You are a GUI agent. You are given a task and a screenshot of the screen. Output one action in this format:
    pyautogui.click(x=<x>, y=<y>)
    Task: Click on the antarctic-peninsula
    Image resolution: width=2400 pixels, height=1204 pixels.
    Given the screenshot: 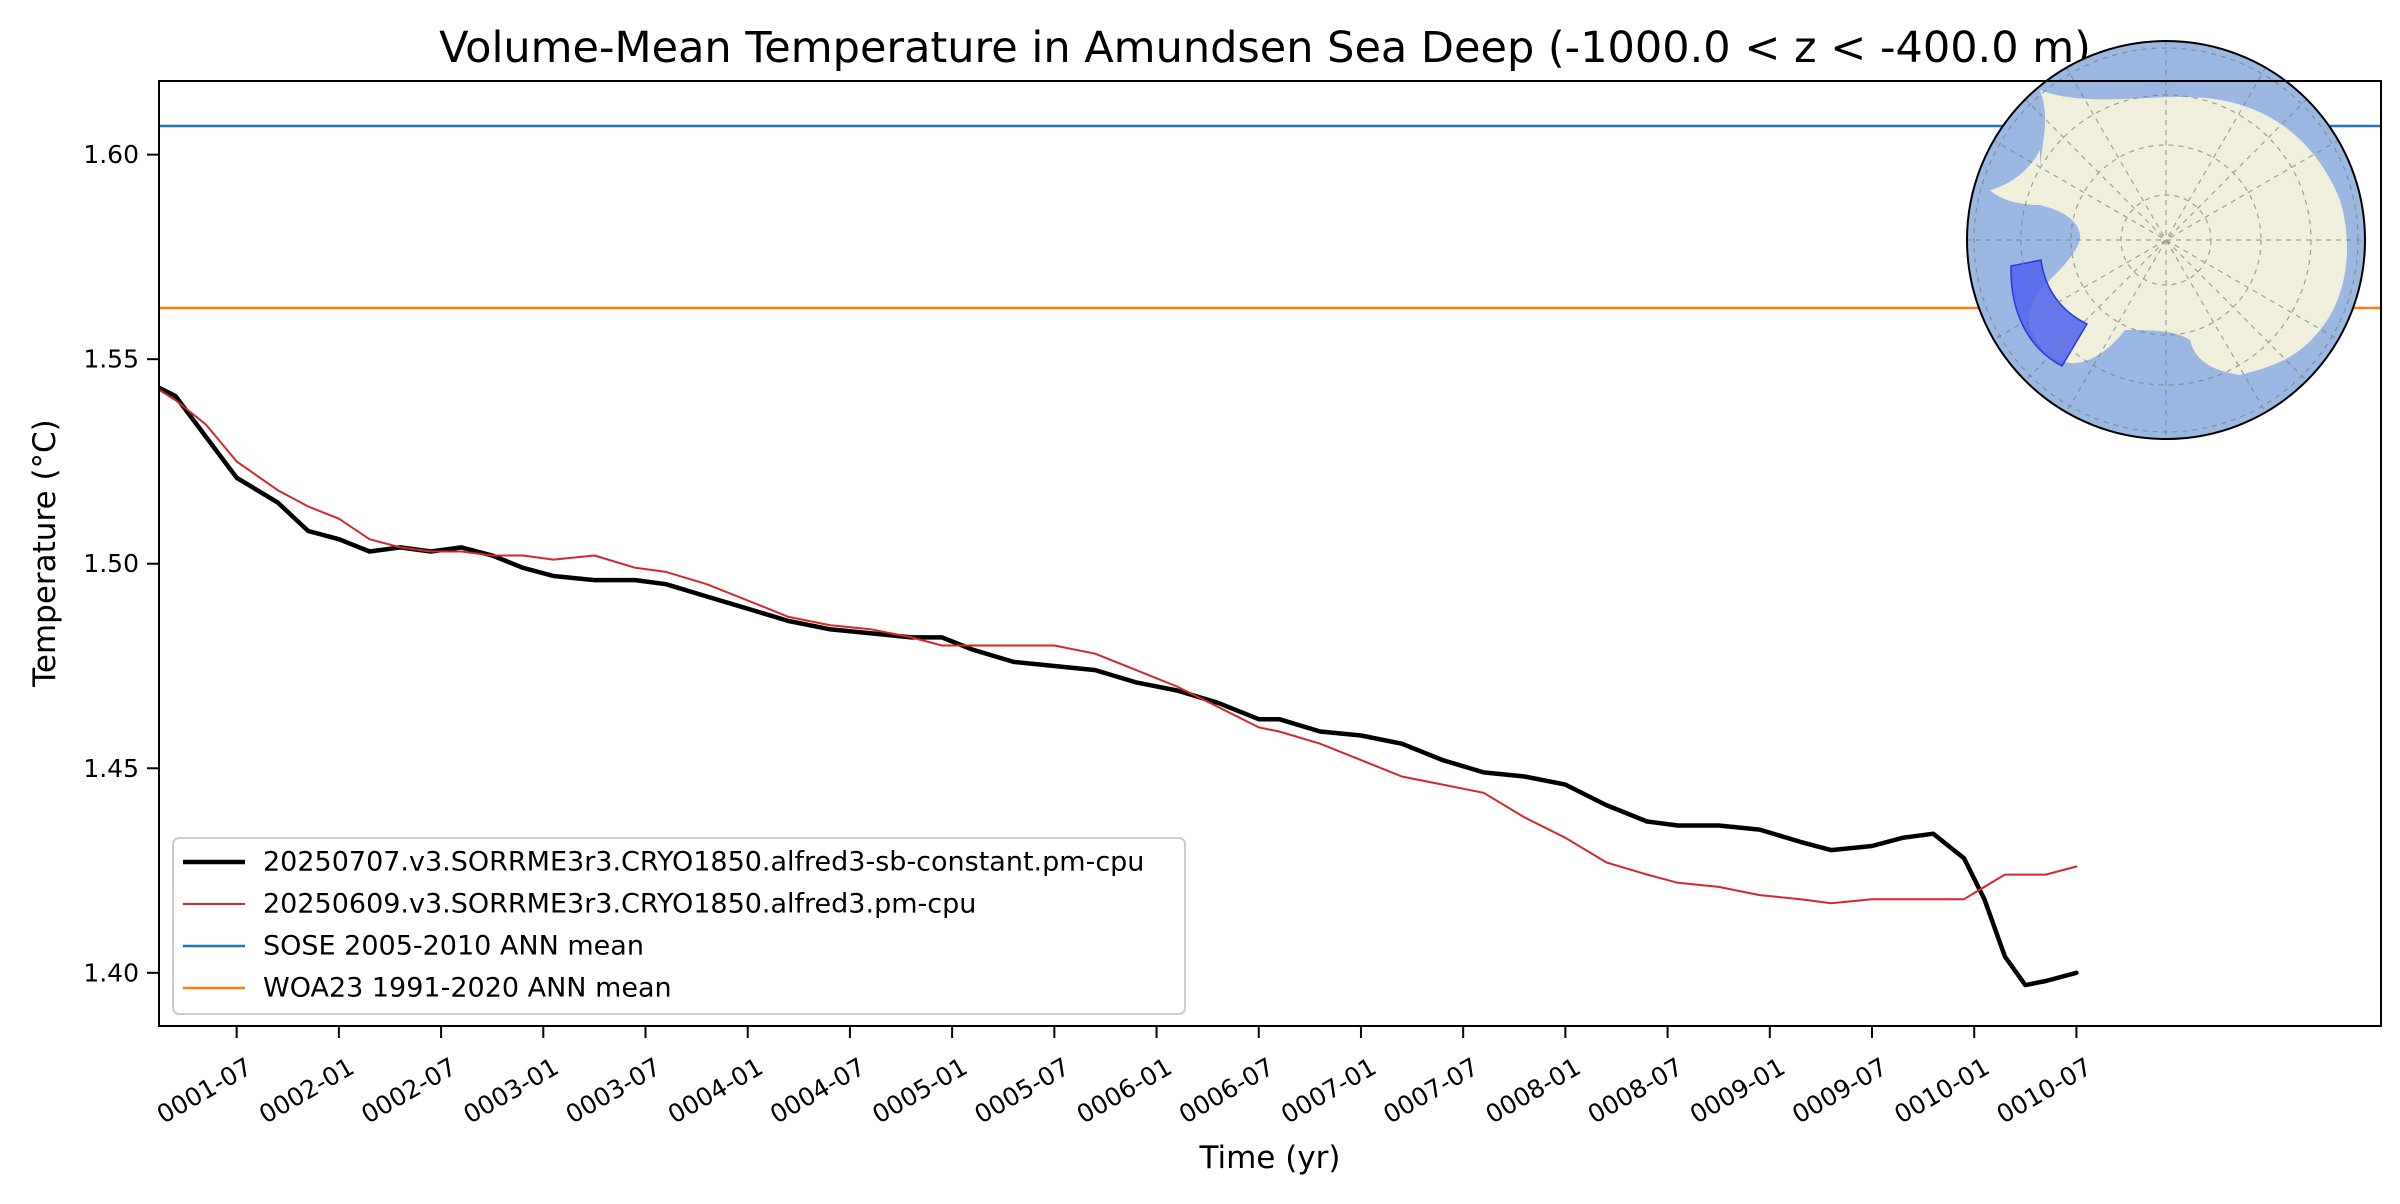 What is the action you would take?
    pyautogui.click(x=2015, y=177)
    